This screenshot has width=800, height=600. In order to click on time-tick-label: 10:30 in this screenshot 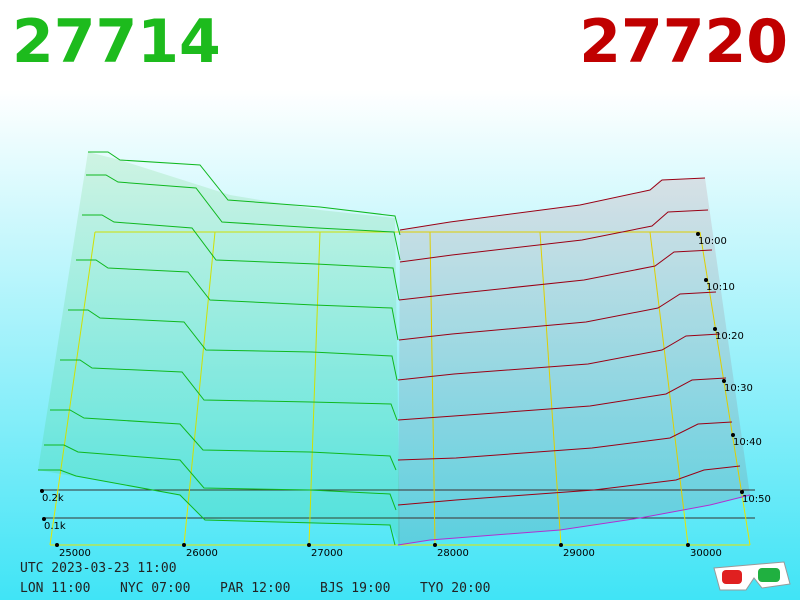, I will do `click(738, 388)`.